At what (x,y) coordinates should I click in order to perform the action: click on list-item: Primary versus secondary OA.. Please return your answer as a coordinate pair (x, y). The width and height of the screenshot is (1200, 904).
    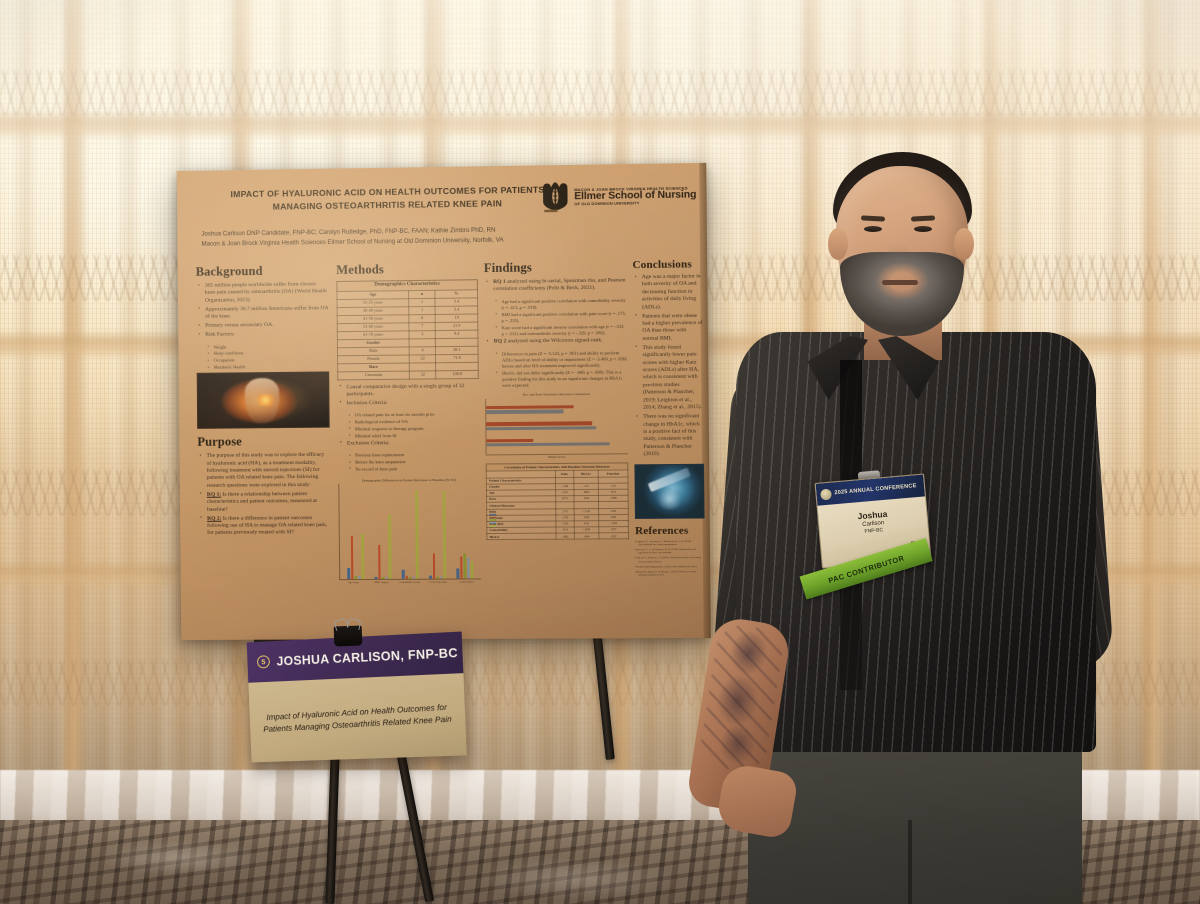
    Looking at the image, I should click on (267, 325).